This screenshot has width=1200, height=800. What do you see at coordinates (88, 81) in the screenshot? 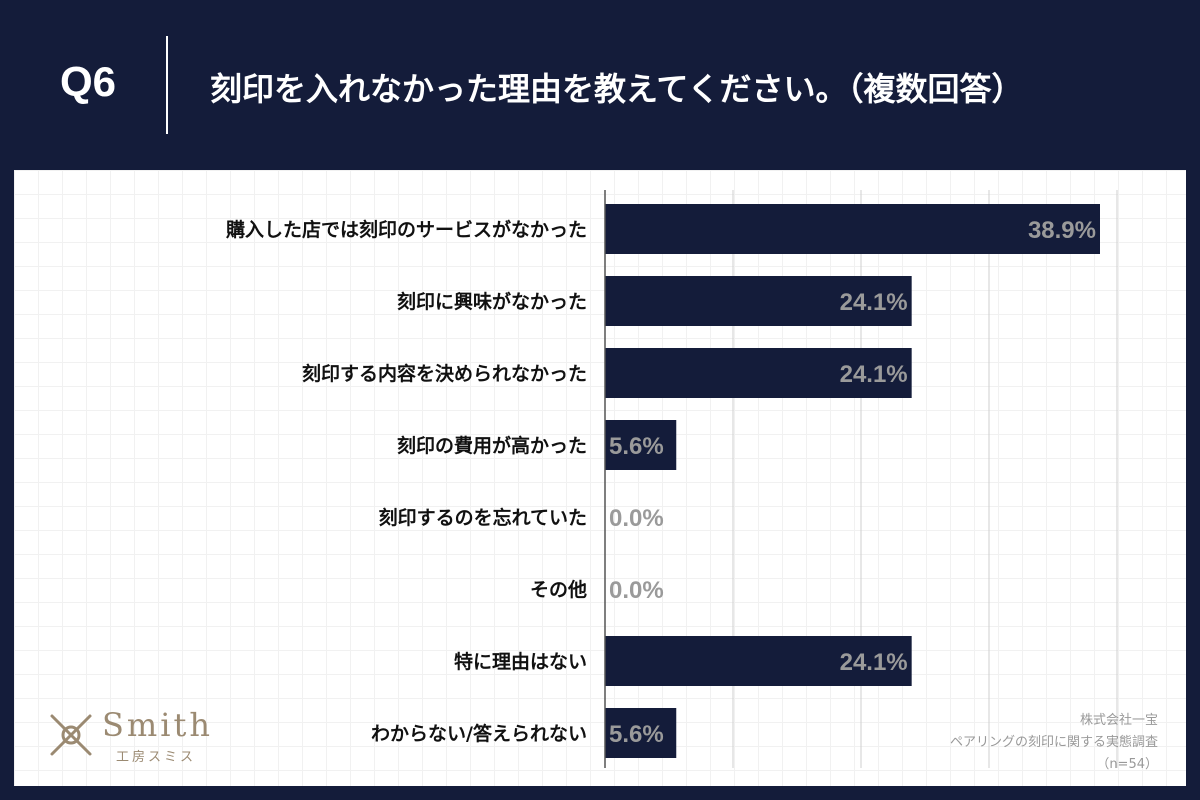
I see `question-number: Q6` at bounding box center [88, 81].